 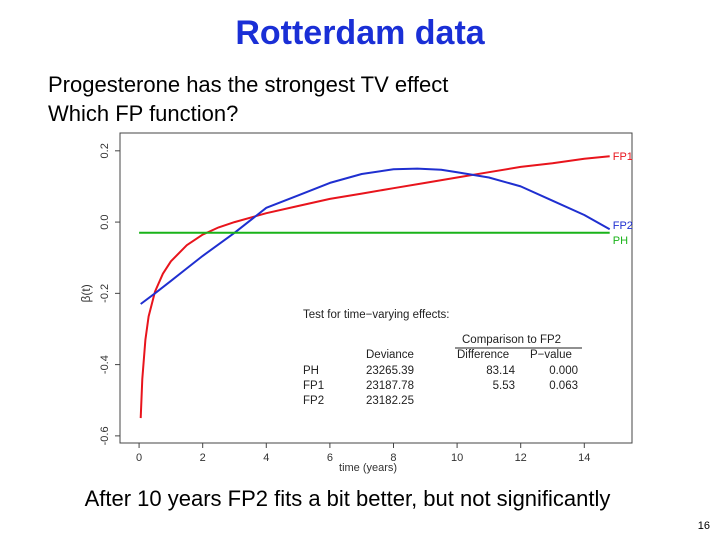 What do you see at coordinates (143, 113) in the screenshot?
I see `subtitle-line-2: Which FP function?` at bounding box center [143, 113].